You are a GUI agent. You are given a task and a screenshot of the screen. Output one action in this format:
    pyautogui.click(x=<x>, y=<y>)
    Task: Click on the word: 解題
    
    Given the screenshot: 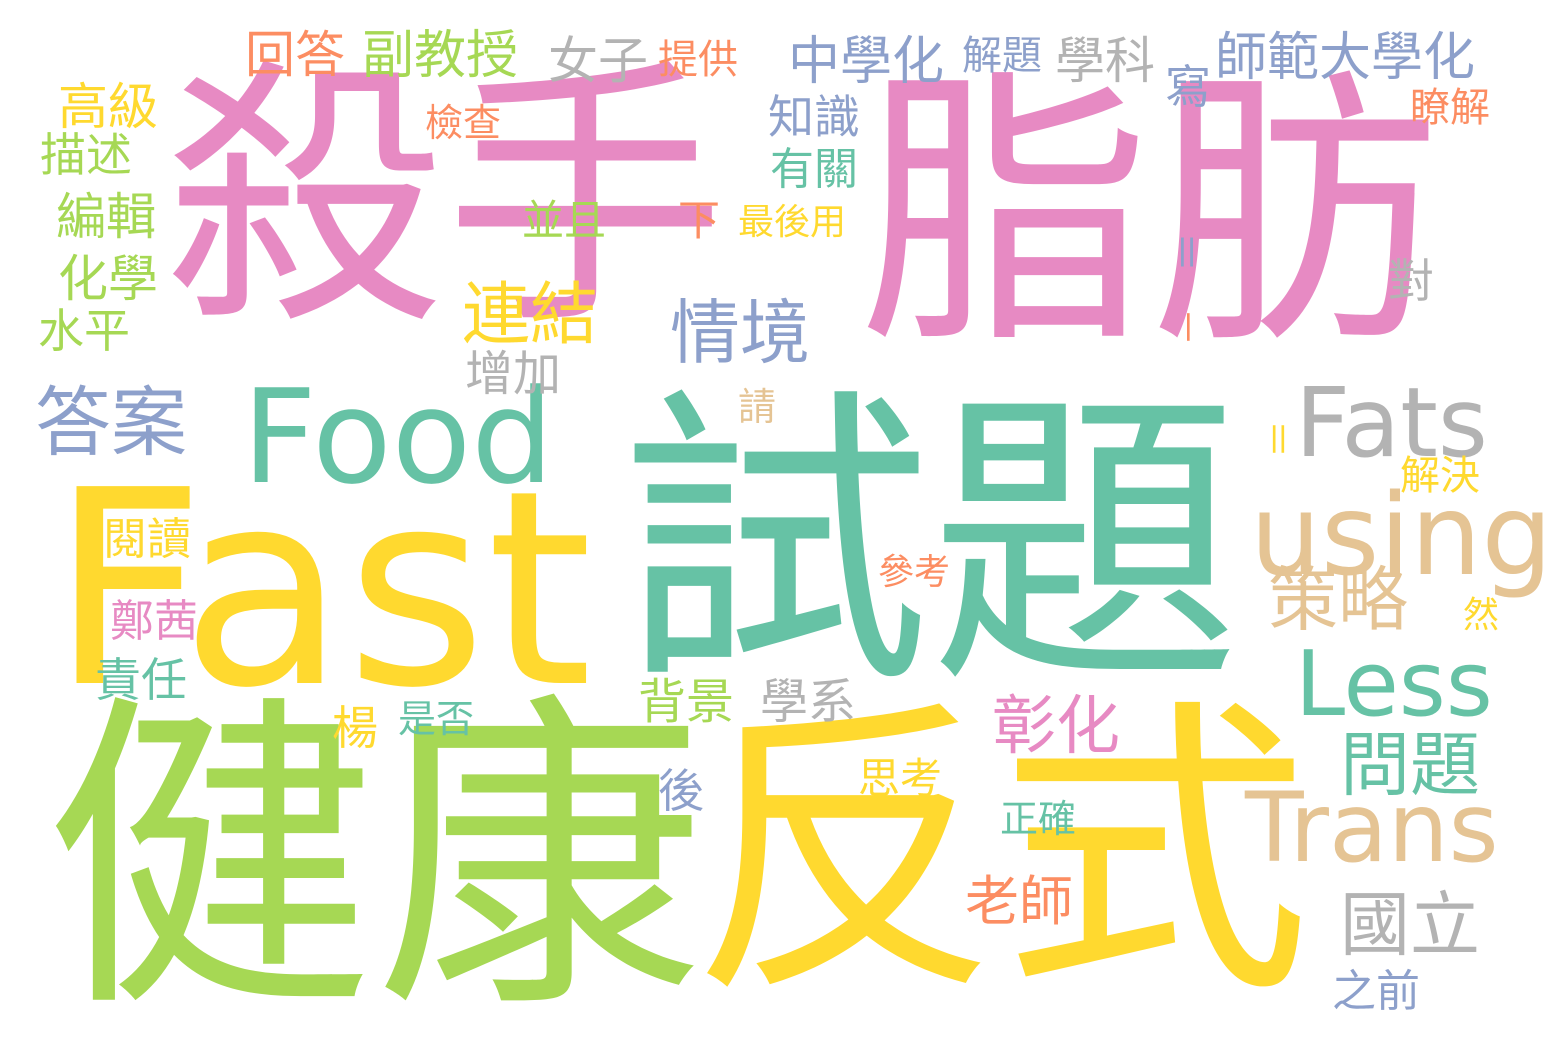 What is the action you would take?
    pyautogui.click(x=1002, y=56)
    